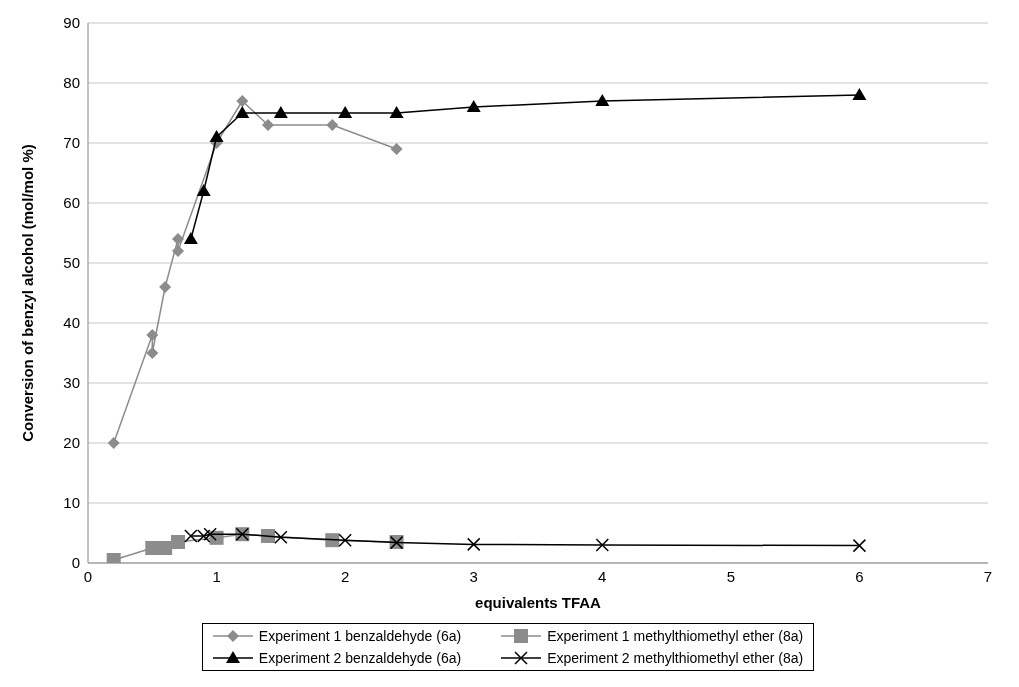 Image resolution: width=1019 pixels, height=687 pixels. I want to click on x-axis-title: equivalents TFAA, so click(538, 602).